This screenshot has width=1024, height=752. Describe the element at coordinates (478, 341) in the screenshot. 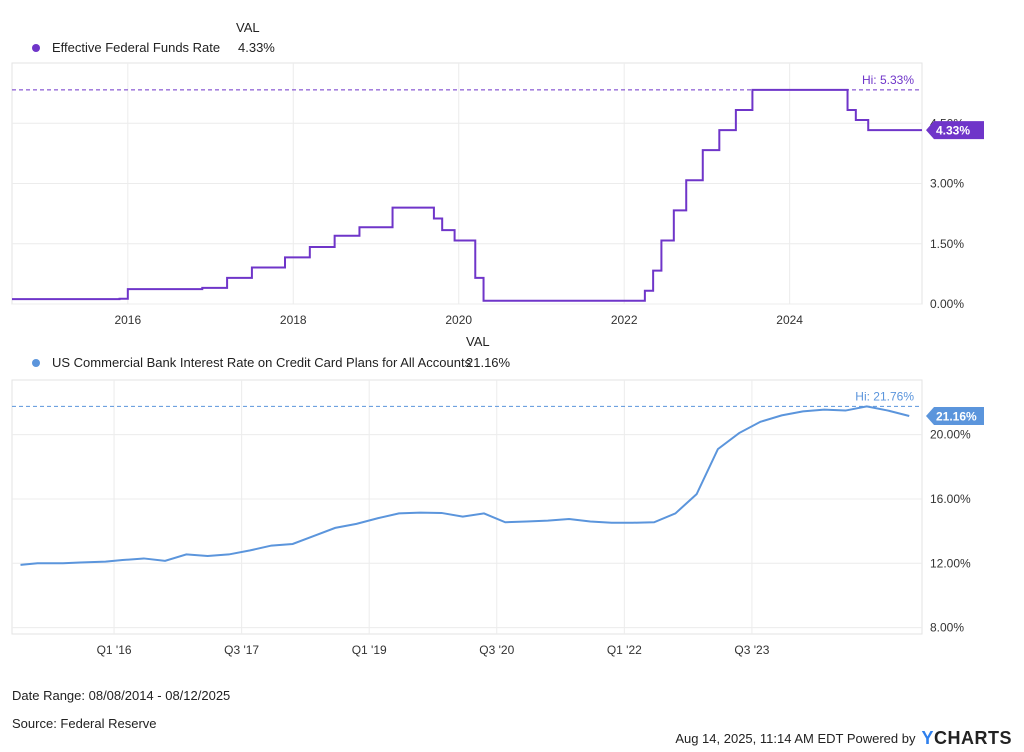

I see `legend-header-bottom: VAL` at that location.